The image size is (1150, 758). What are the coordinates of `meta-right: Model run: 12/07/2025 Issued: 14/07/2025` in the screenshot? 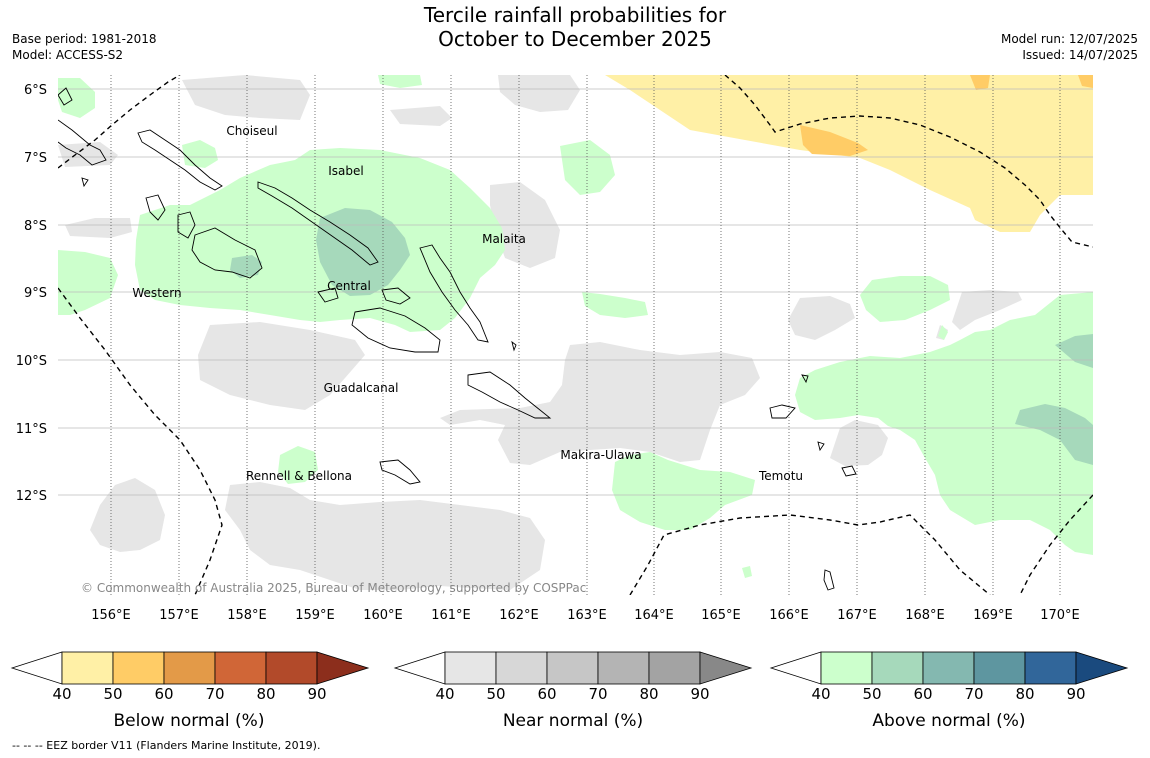 It's located at (1069, 47).